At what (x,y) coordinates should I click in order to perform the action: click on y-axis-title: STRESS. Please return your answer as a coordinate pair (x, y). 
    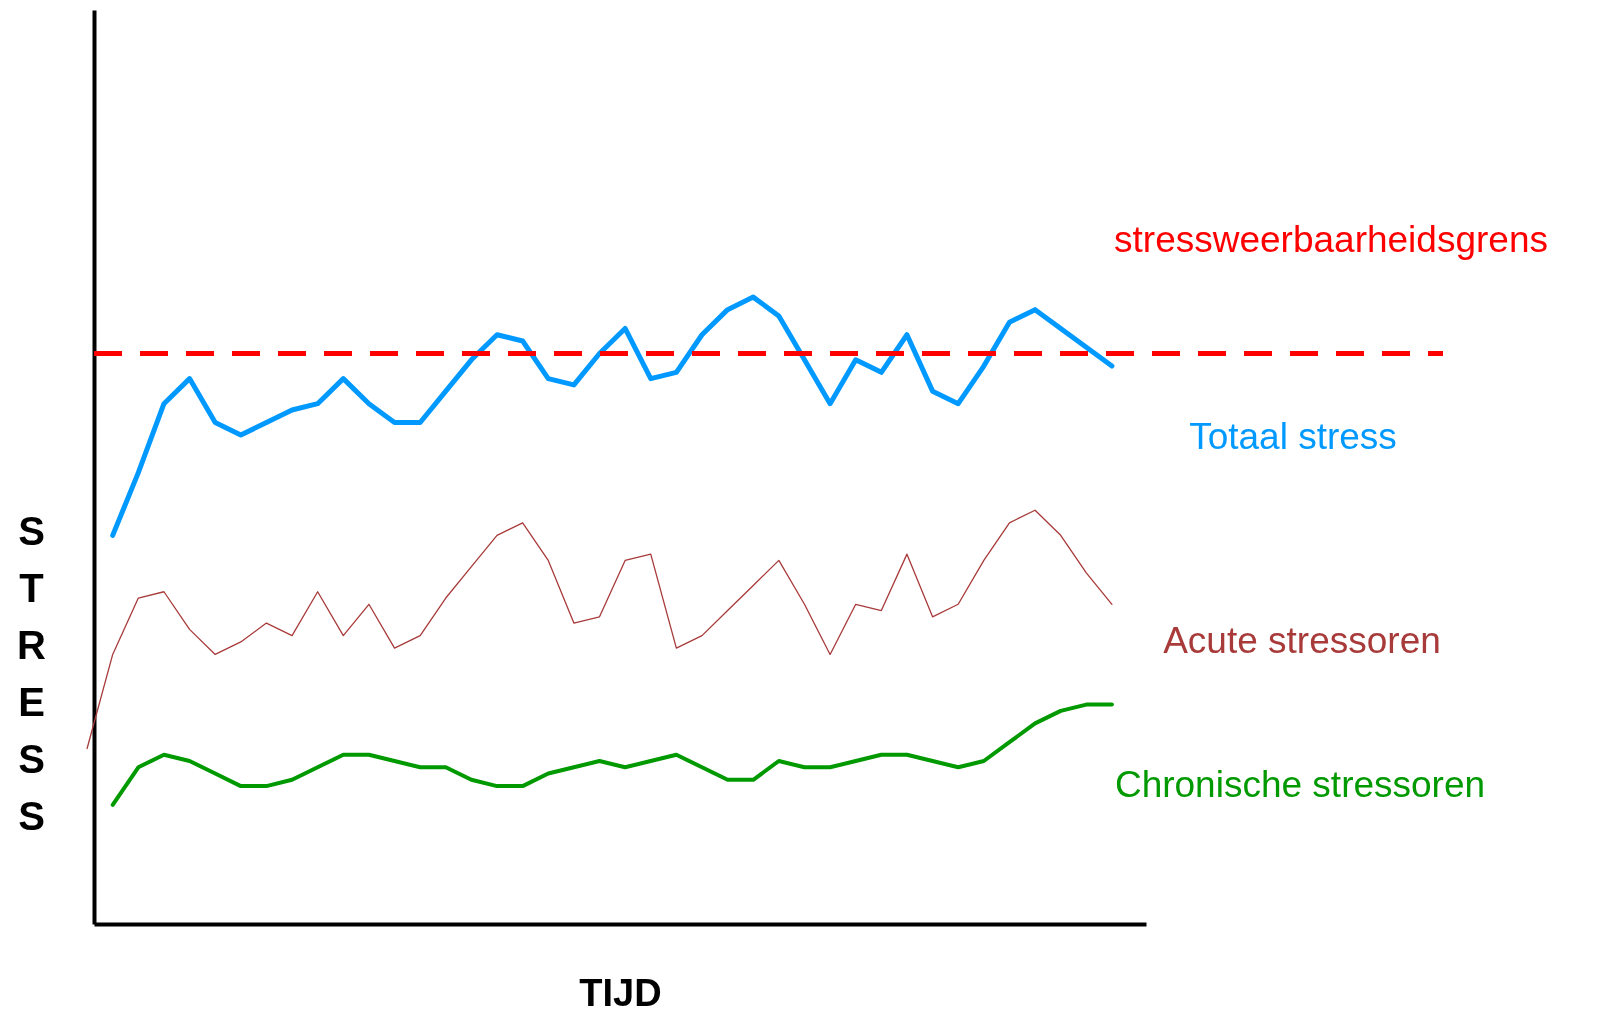
    Looking at the image, I should click on (32, 673).